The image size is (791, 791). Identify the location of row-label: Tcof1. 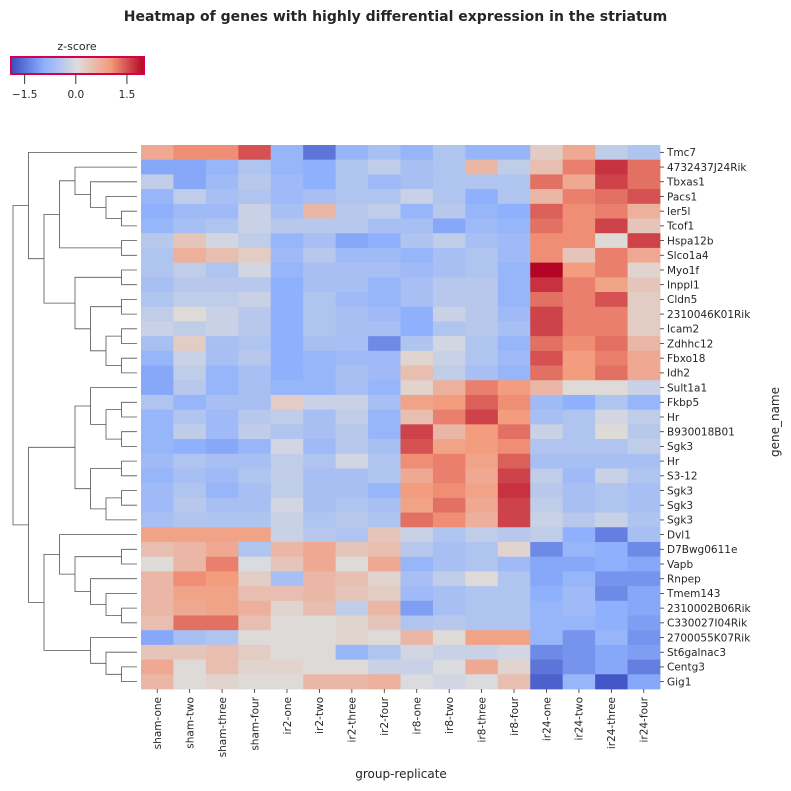
(680, 227).